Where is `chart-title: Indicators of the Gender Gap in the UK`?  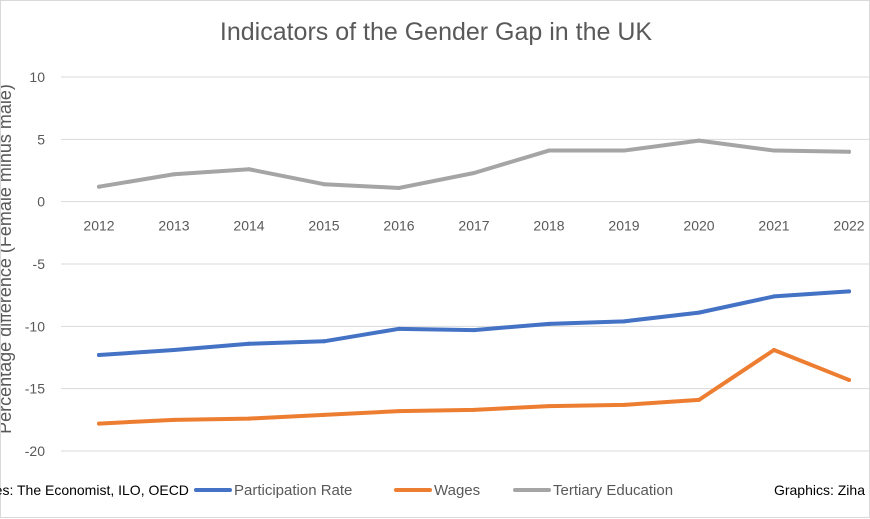 chart-title: Indicators of the Gender Gap in the UK is located at coordinates (436, 32).